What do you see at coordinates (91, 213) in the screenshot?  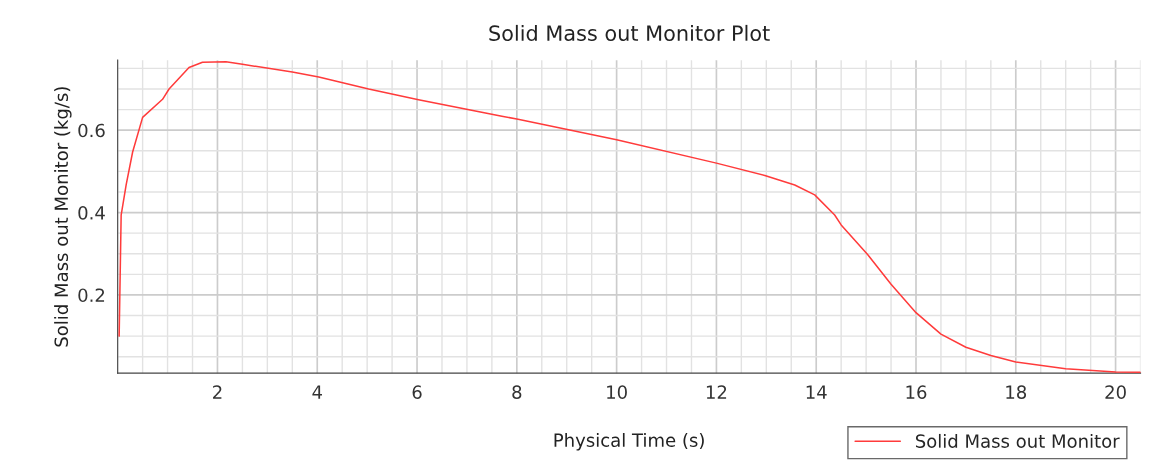 I see `y-tick-label: 0.4` at bounding box center [91, 213].